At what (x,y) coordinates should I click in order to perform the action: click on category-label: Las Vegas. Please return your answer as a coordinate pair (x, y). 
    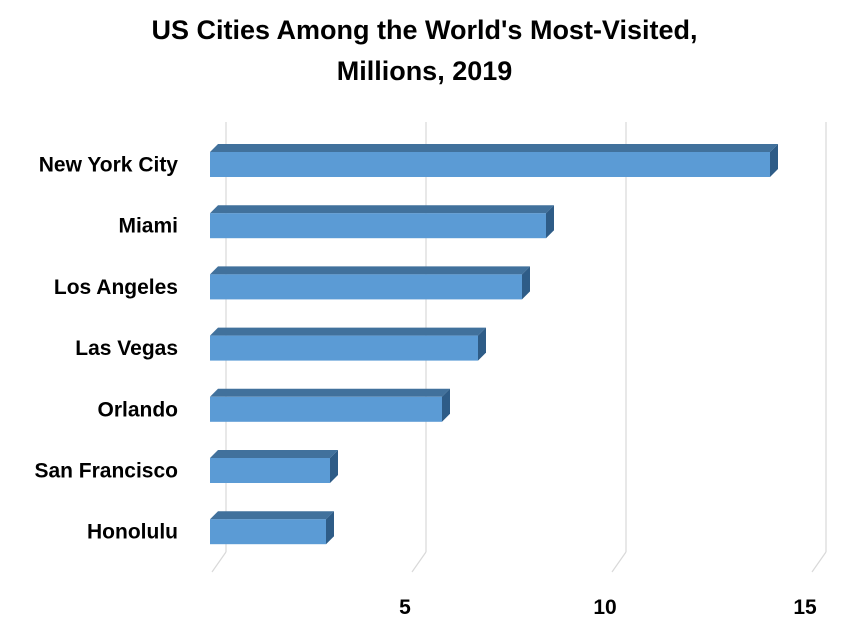
    Looking at the image, I should click on (126, 348).